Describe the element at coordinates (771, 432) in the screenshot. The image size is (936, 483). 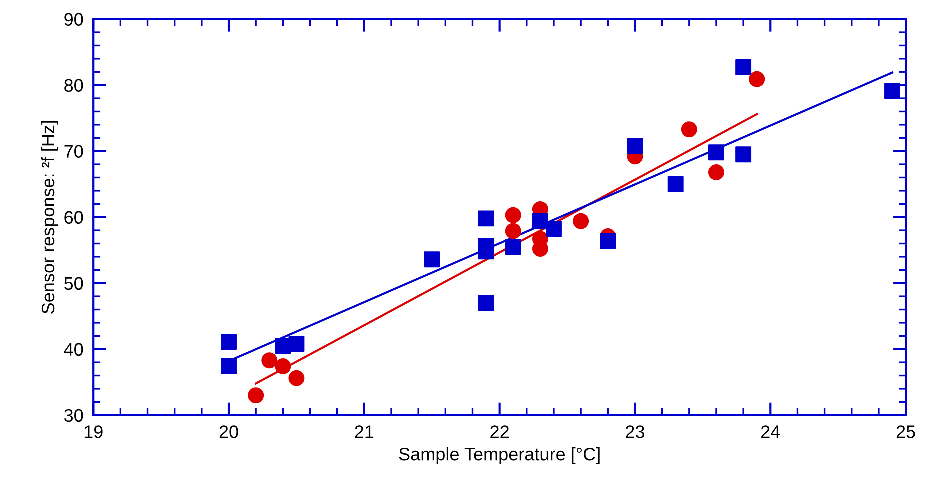
I see `x-tick-label: 24` at that location.